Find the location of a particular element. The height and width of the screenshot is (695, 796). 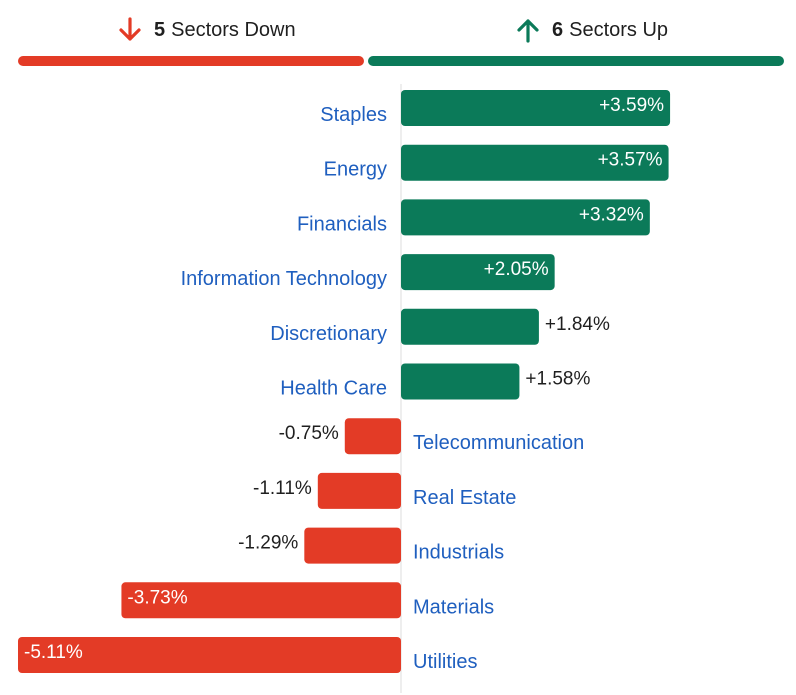

sector-label: Information Technology is located at coordinates (284, 279).